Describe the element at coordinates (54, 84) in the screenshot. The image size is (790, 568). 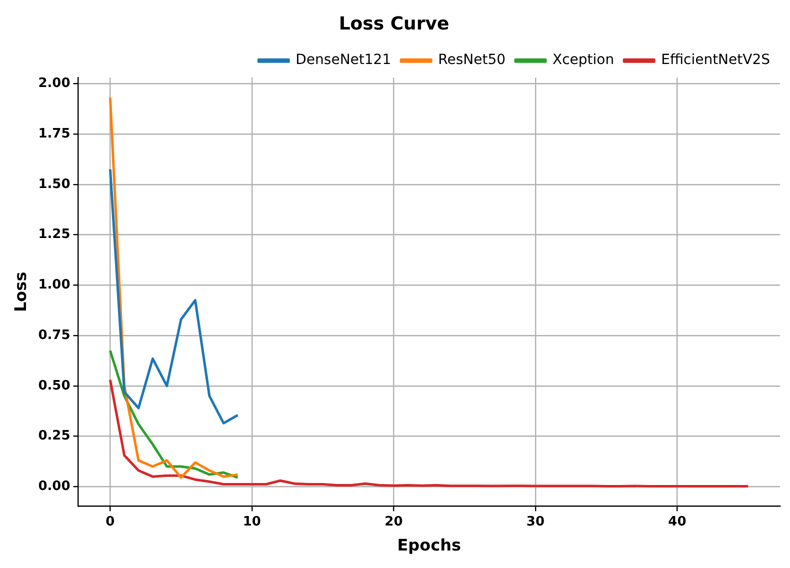
I see `y-tick-label: 2.00` at that location.